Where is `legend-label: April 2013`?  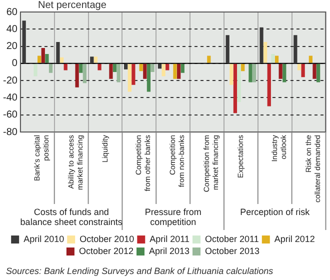
legend-label: April 2013 is located at coordinates (169, 251).